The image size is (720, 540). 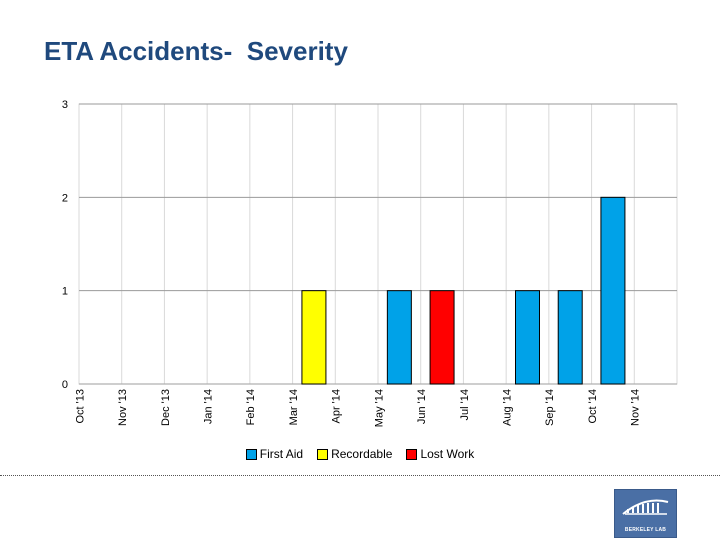 What do you see at coordinates (337, 406) in the screenshot?
I see `x-tick-label: Apr '14` at bounding box center [337, 406].